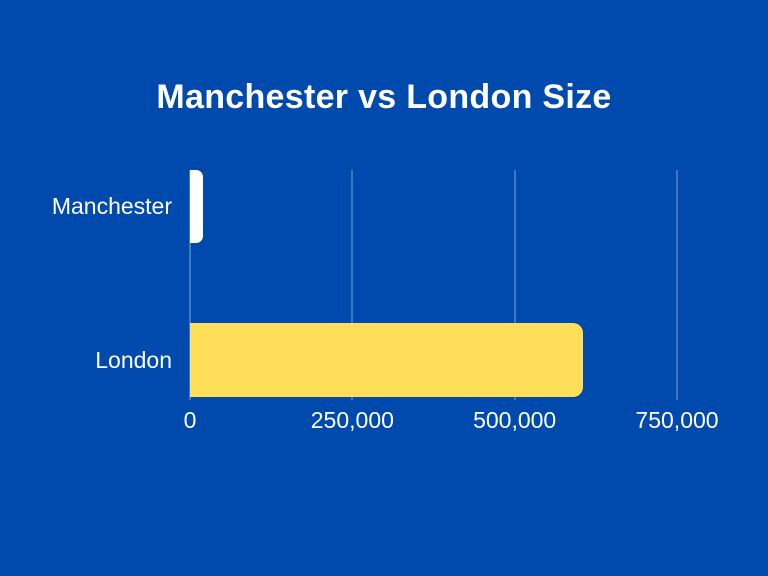  Describe the element at coordinates (515, 420) in the screenshot. I see `x-tick-label-500000: 500,000` at that location.